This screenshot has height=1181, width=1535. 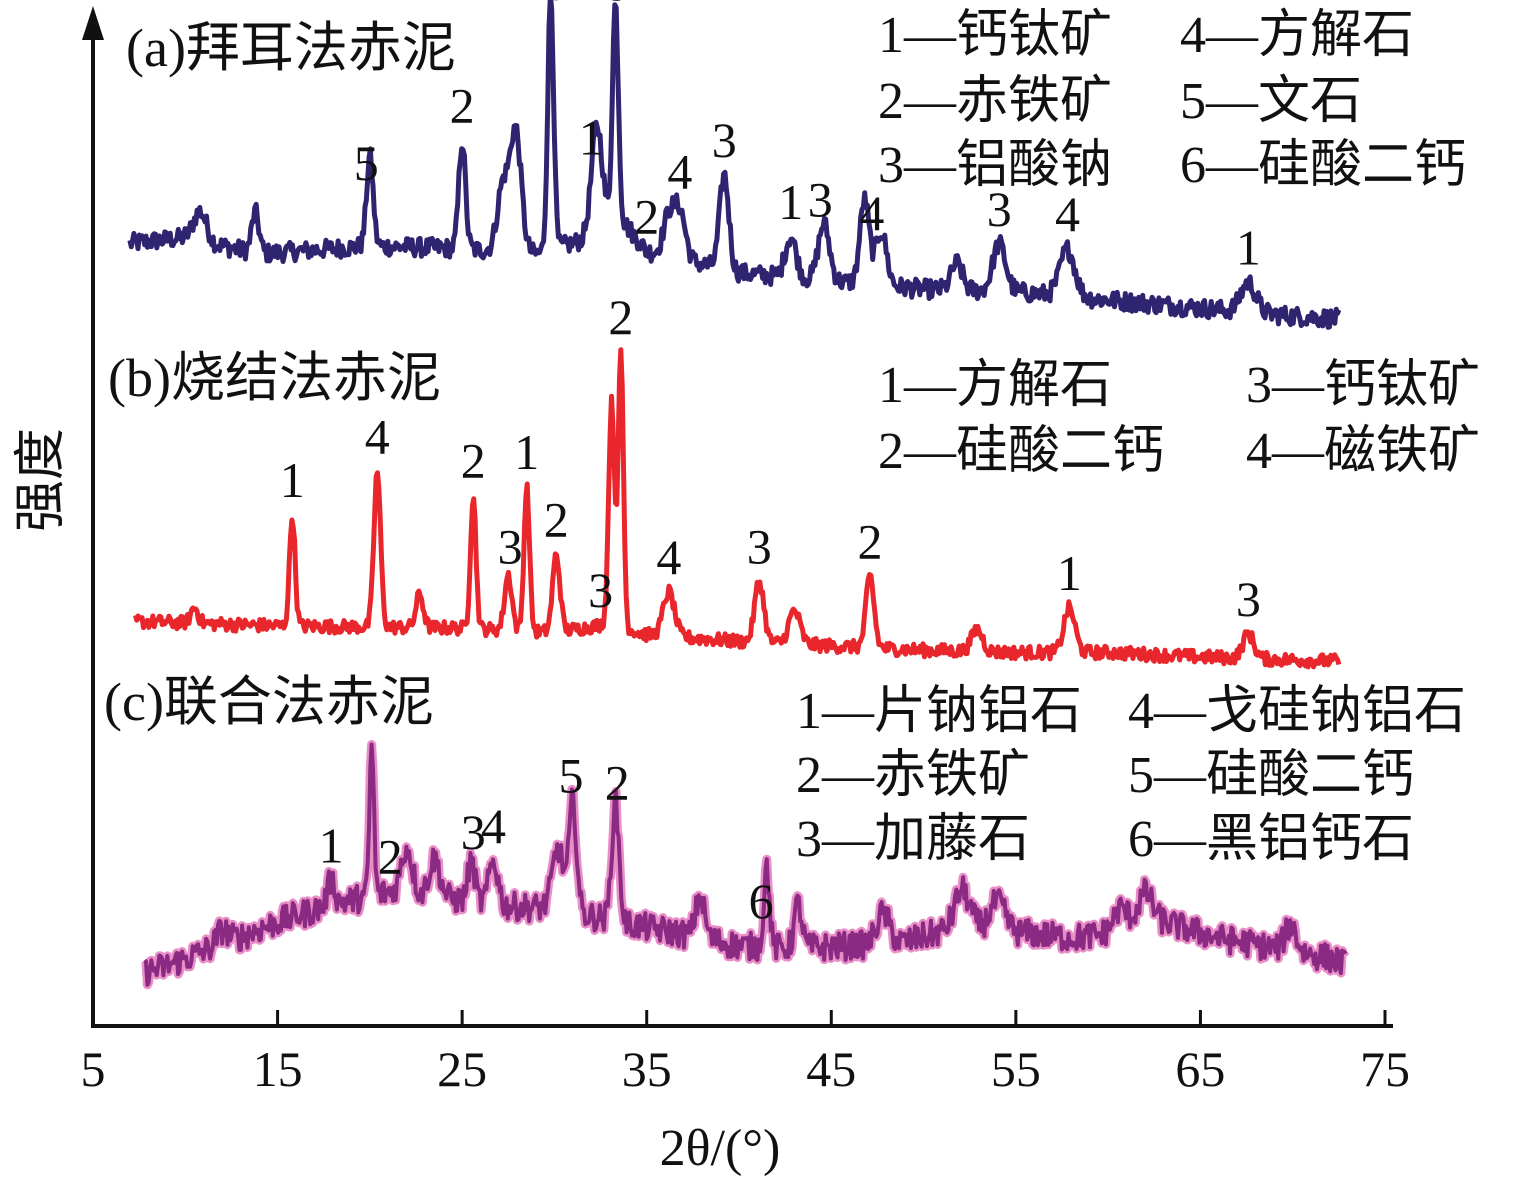 What do you see at coordinates (615, 5) in the screenshot?
I see `panel-a-peak-label: 6` at bounding box center [615, 5].